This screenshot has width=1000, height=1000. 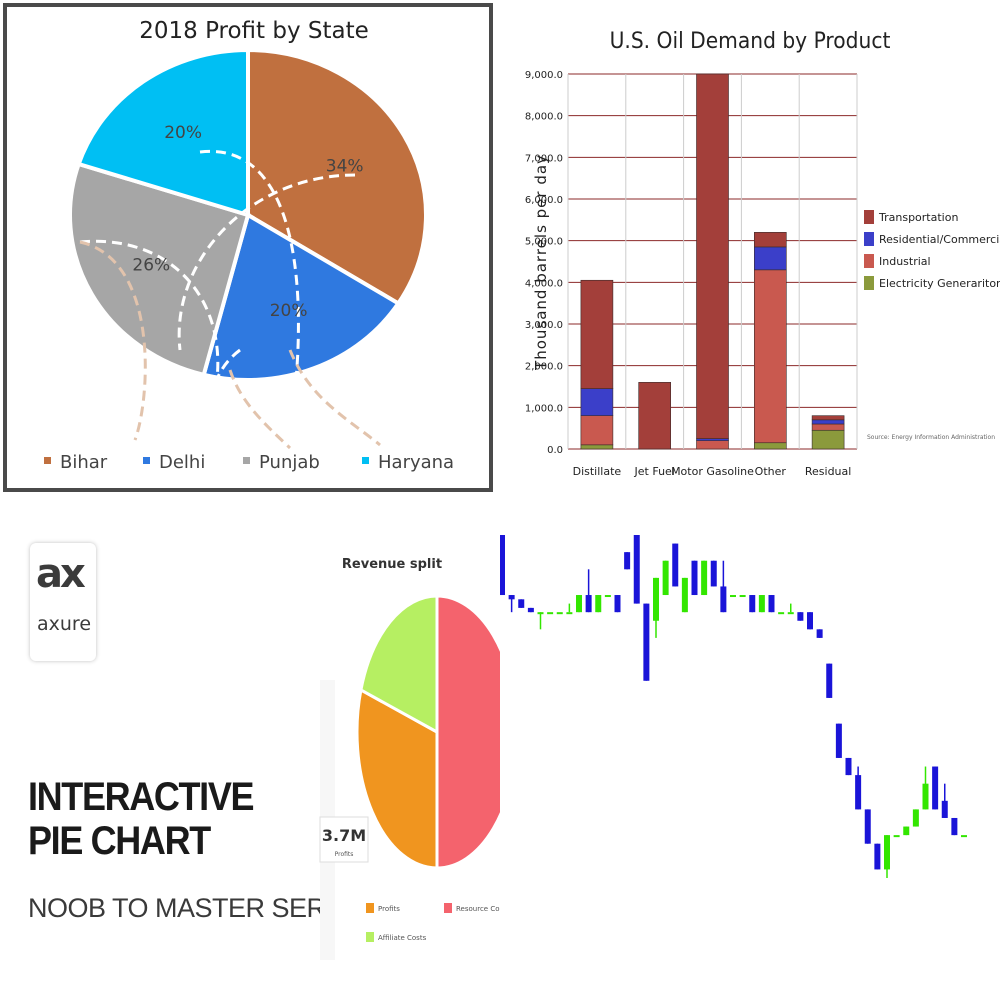 I want to click on y-tick-label: 8,000.0, so click(x=544, y=117).